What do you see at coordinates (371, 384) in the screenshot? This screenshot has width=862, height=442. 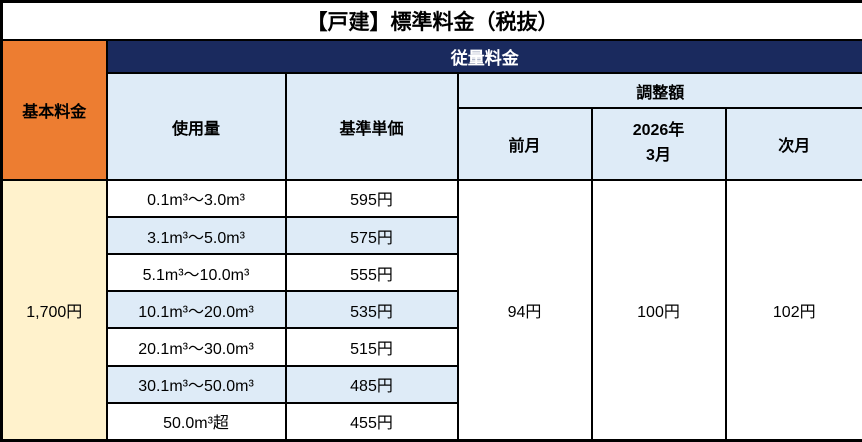 I see `tier-price: 485円` at bounding box center [371, 384].